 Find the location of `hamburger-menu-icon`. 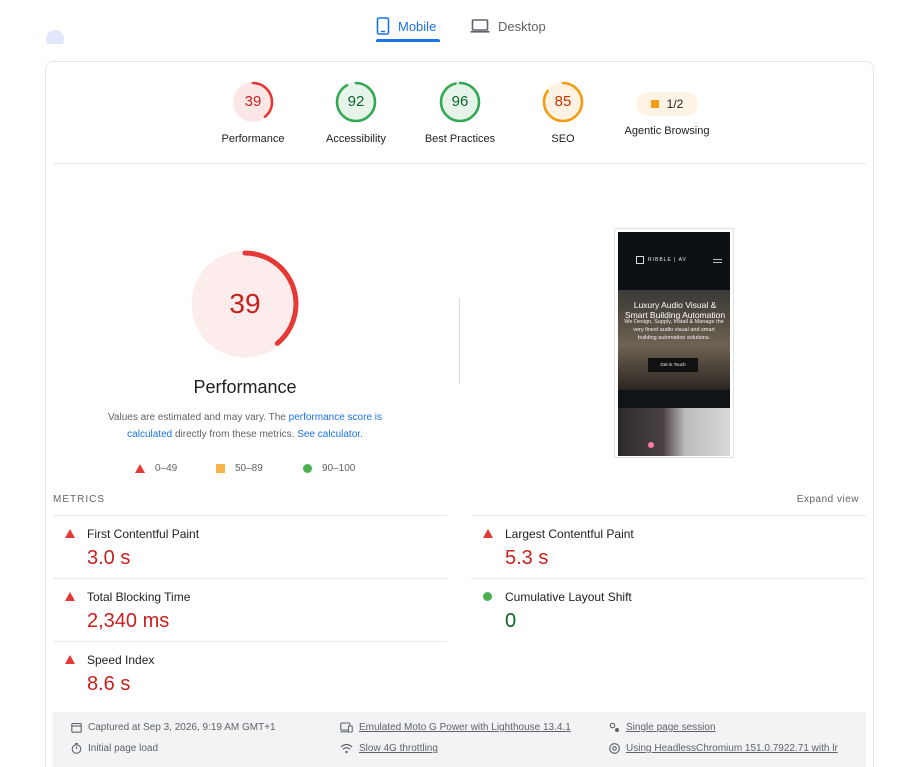

hamburger-menu-icon is located at coordinates (717, 261).